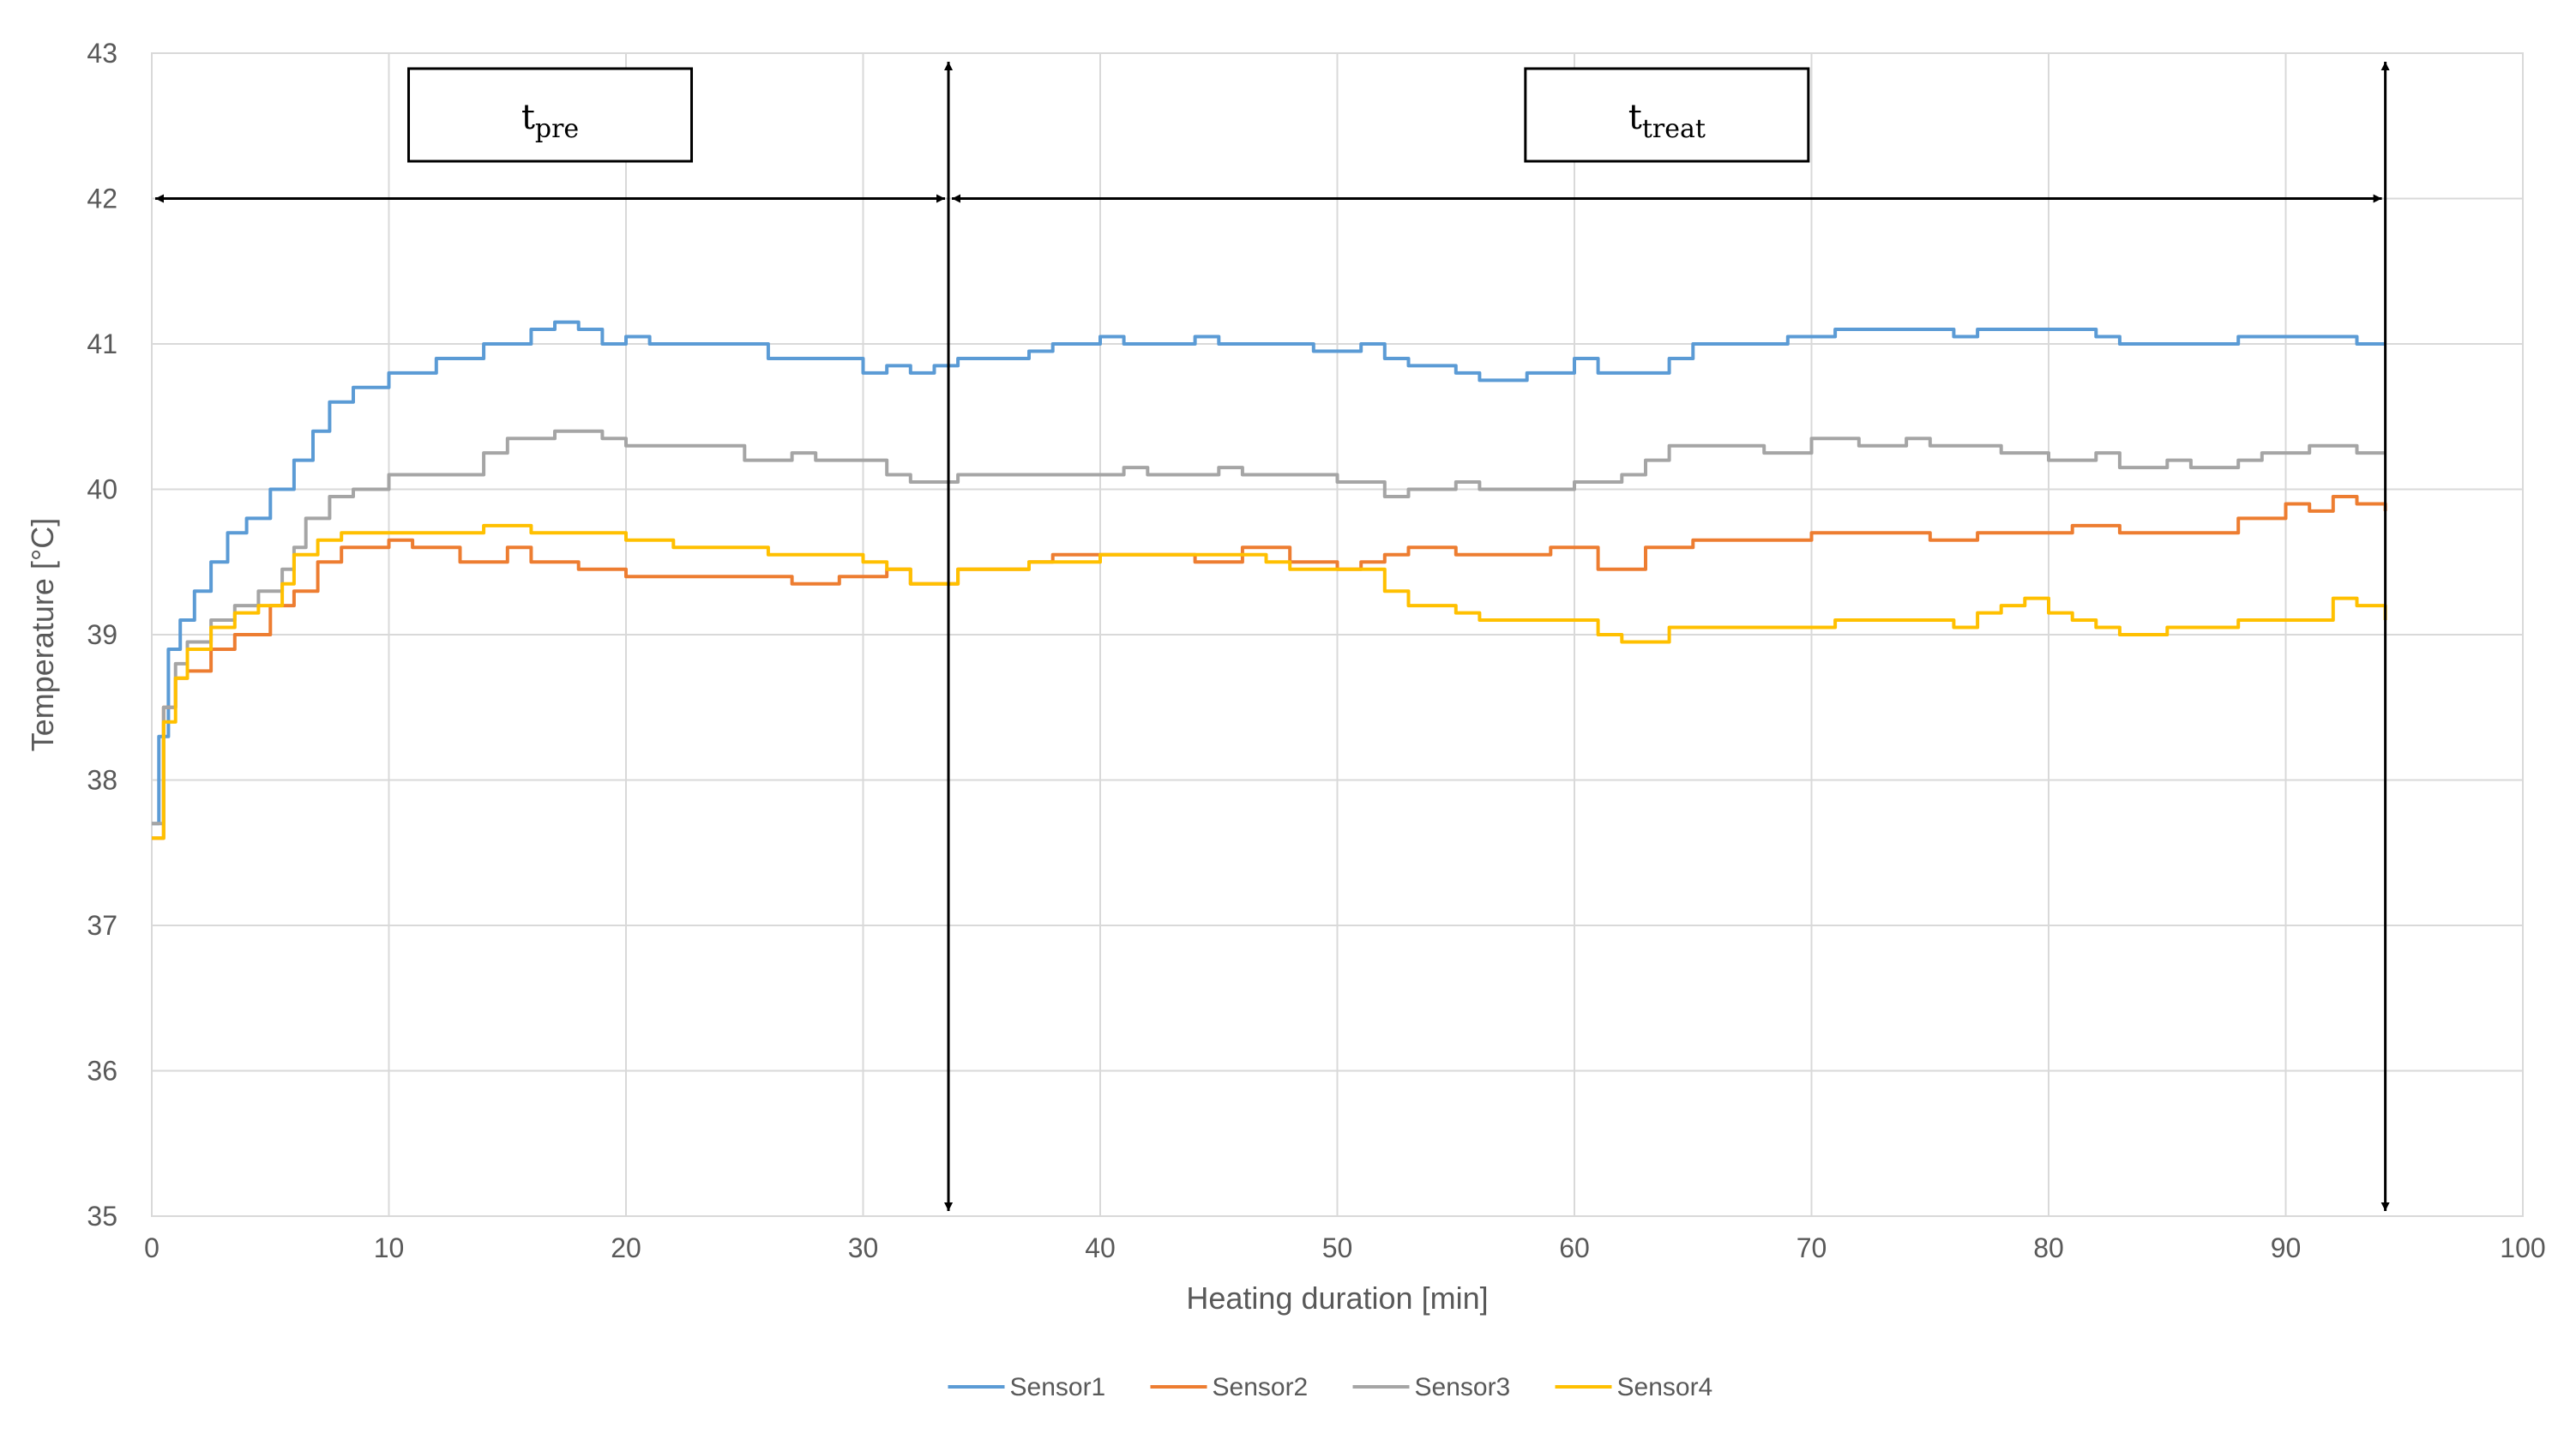 This screenshot has height=1434, width=2576. I want to click on x-tick-label: 60, so click(1574, 1247).